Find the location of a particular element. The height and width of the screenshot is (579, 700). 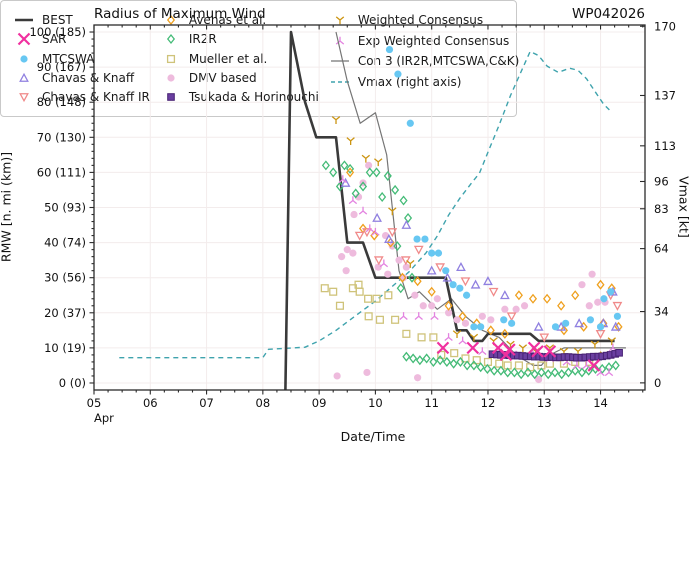

legend-marker-mtcswa-icon is located at coordinates (24, 58).